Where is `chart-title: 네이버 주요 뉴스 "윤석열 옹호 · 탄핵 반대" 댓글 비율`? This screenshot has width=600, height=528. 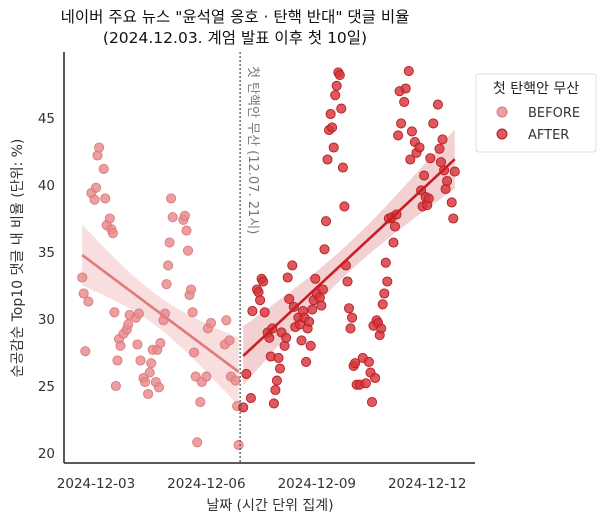 chart-title: 네이버 주요 뉴스 "윤석열 옹호 · 탄핵 반대" 댓글 비율 is located at coordinates (235, 17).